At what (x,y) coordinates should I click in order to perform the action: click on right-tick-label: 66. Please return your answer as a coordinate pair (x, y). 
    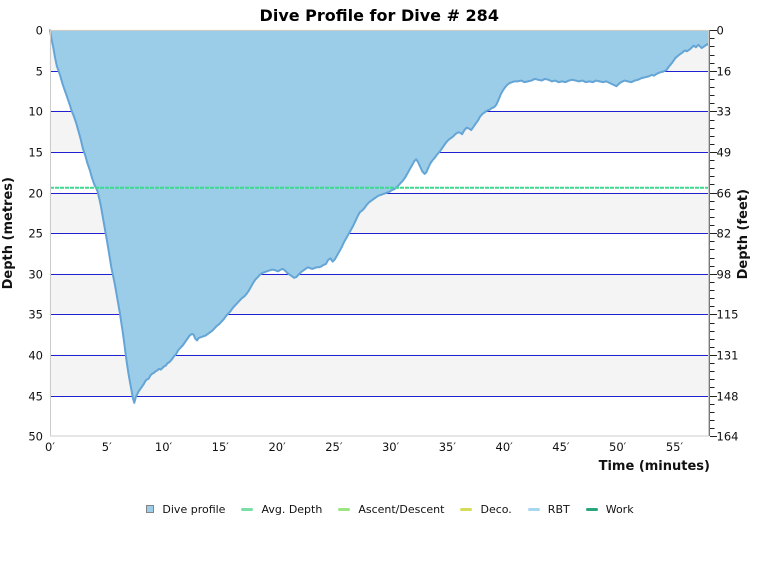
    Looking at the image, I should click on (724, 194).